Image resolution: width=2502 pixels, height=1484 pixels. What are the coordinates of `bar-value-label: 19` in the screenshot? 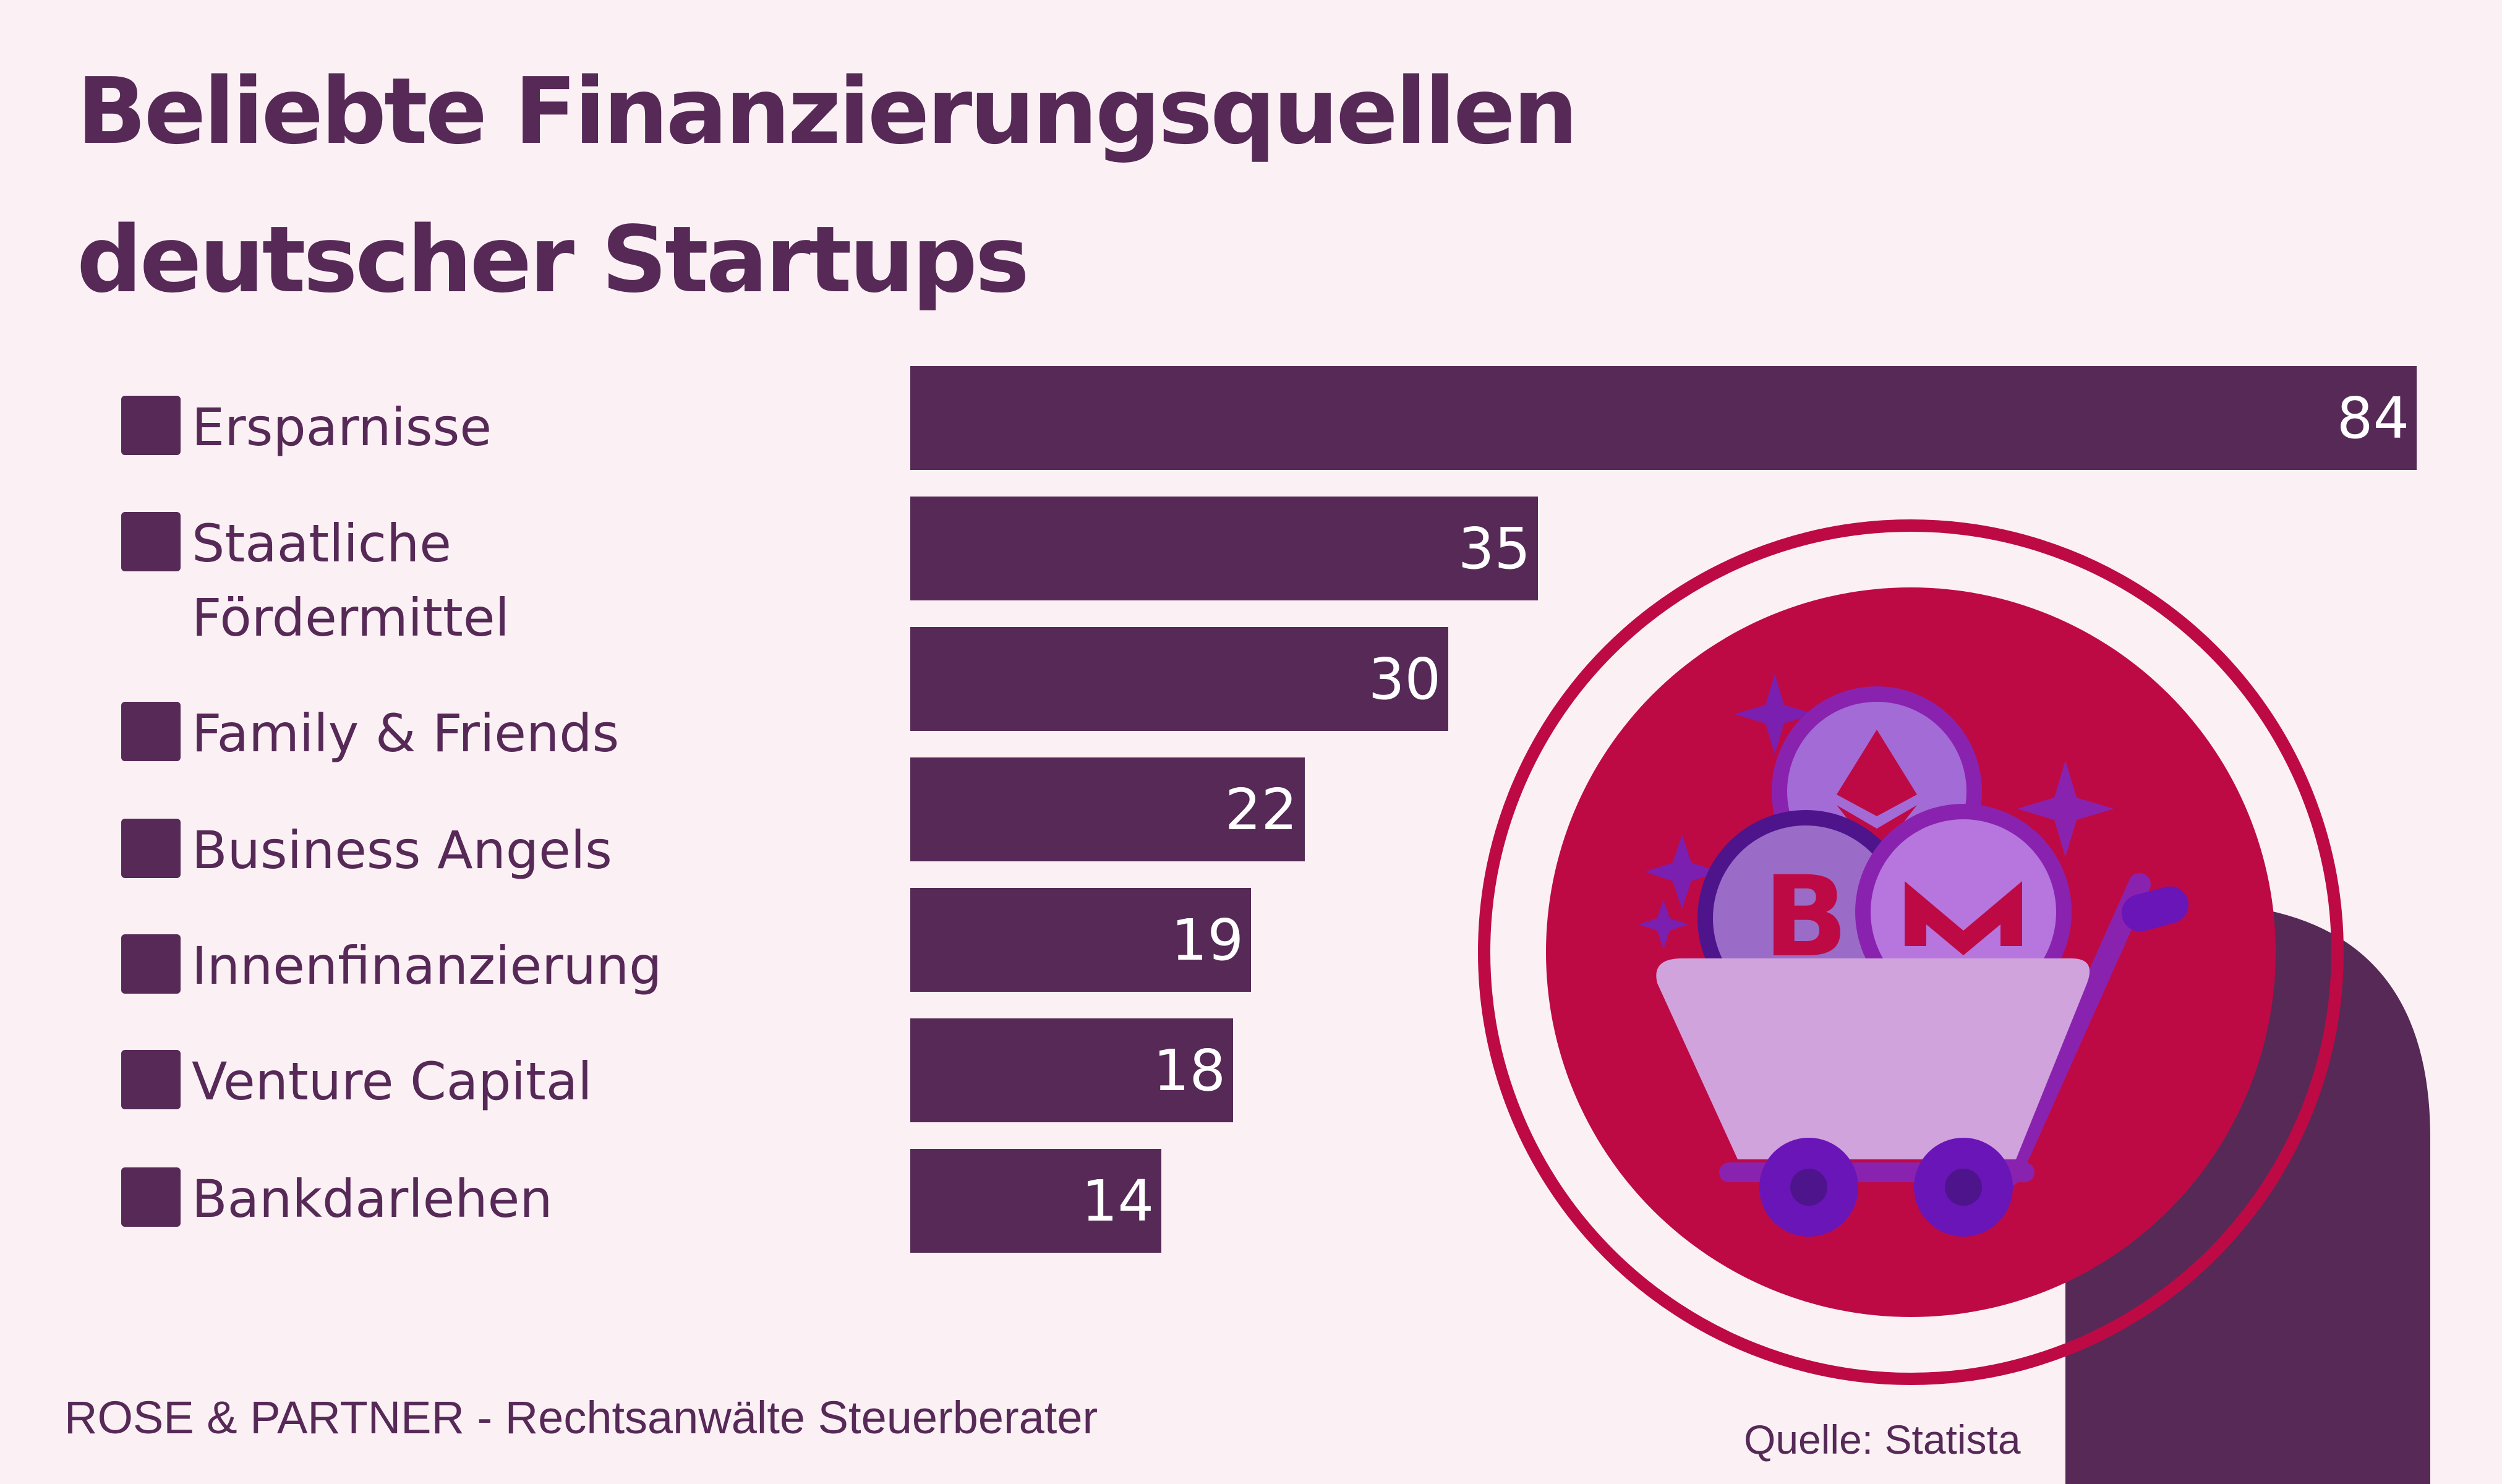 It's located at (1207, 940).